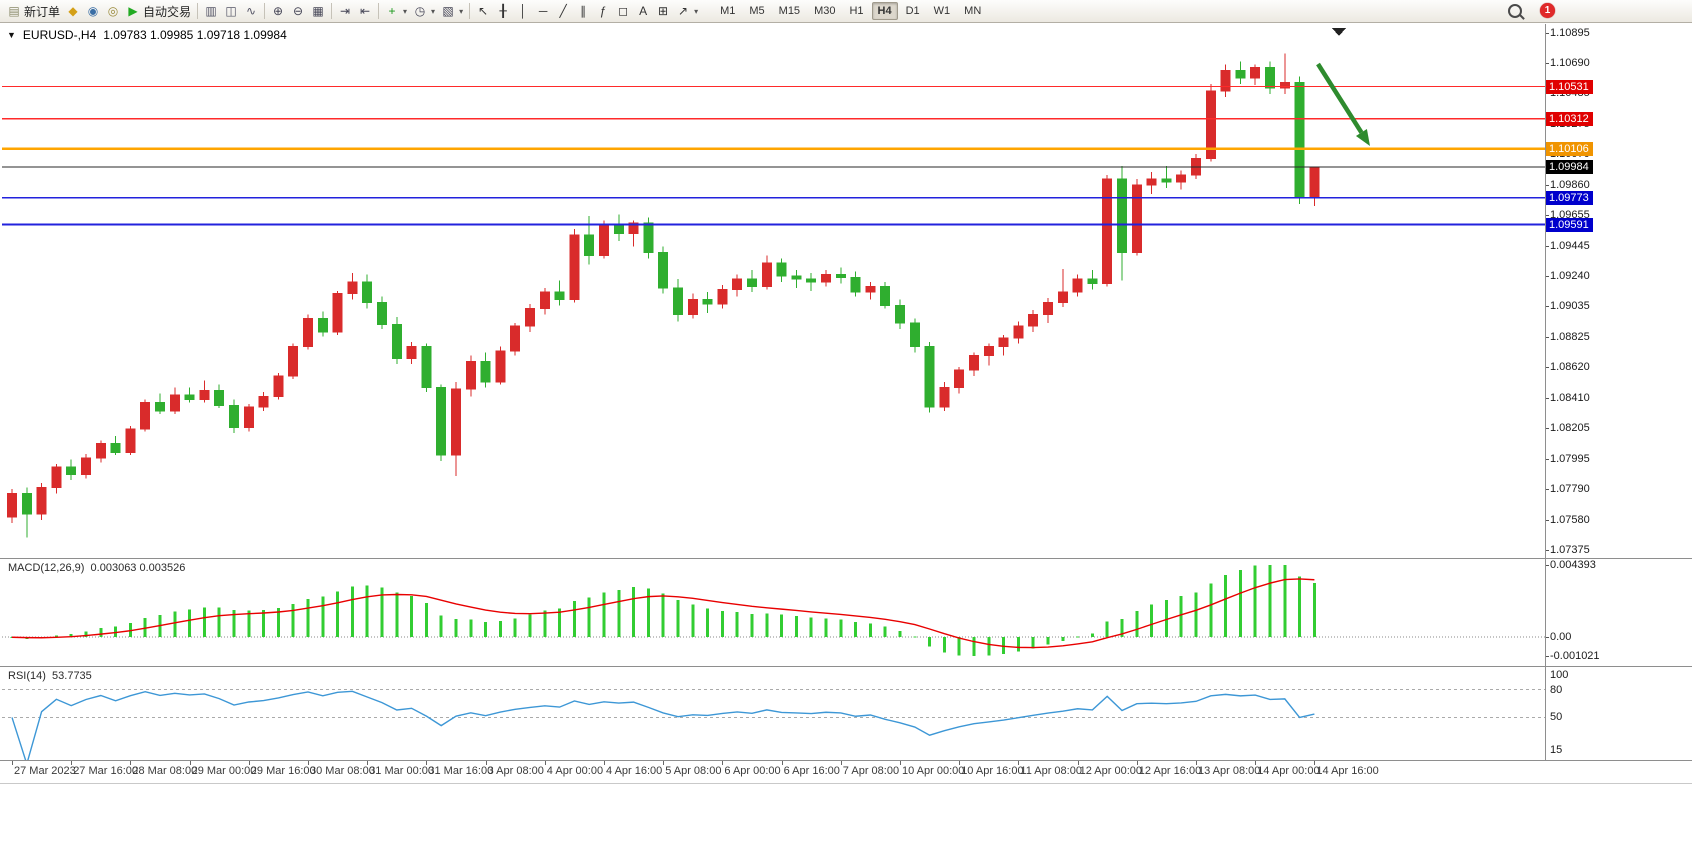  I want to click on auto-trading-button: ▶ 自动交易, so click(158, 11).